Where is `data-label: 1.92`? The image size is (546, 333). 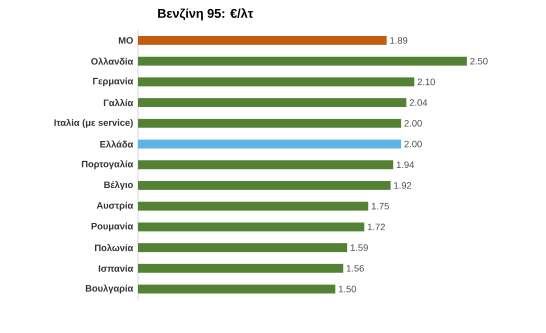 data-label: 1.92 is located at coordinates (403, 185).